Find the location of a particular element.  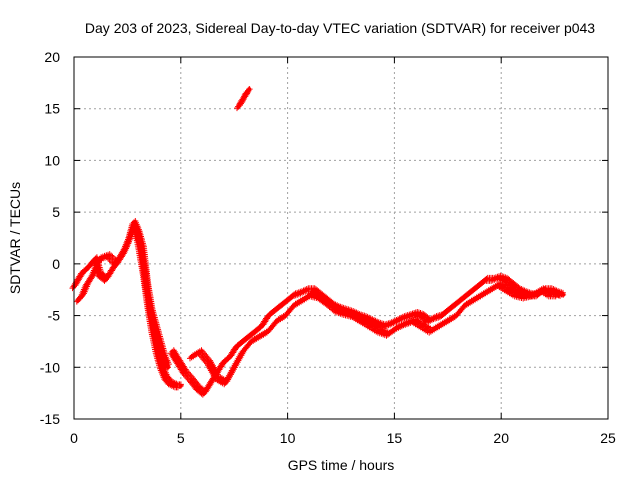

y-axis-label: SDTVAR / TECUs is located at coordinates (15, 238).